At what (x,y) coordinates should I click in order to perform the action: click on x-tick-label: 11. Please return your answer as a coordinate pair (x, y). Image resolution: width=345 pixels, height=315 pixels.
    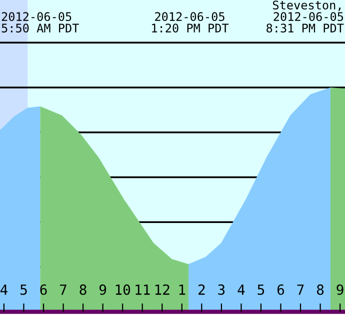
    Looking at the image, I should click on (143, 289).